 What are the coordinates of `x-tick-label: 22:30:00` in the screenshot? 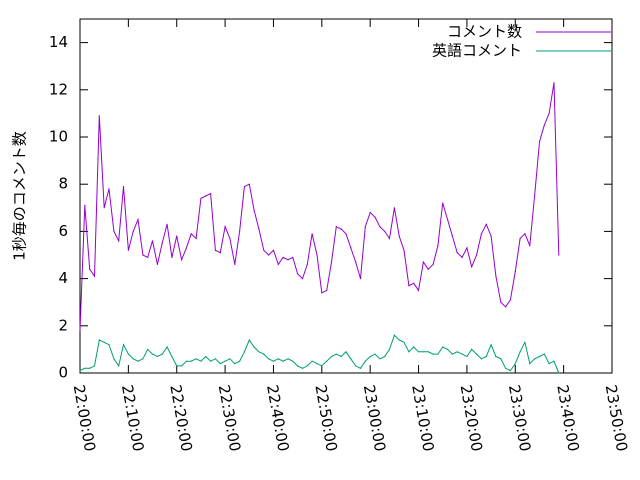 It's located at (229, 417).